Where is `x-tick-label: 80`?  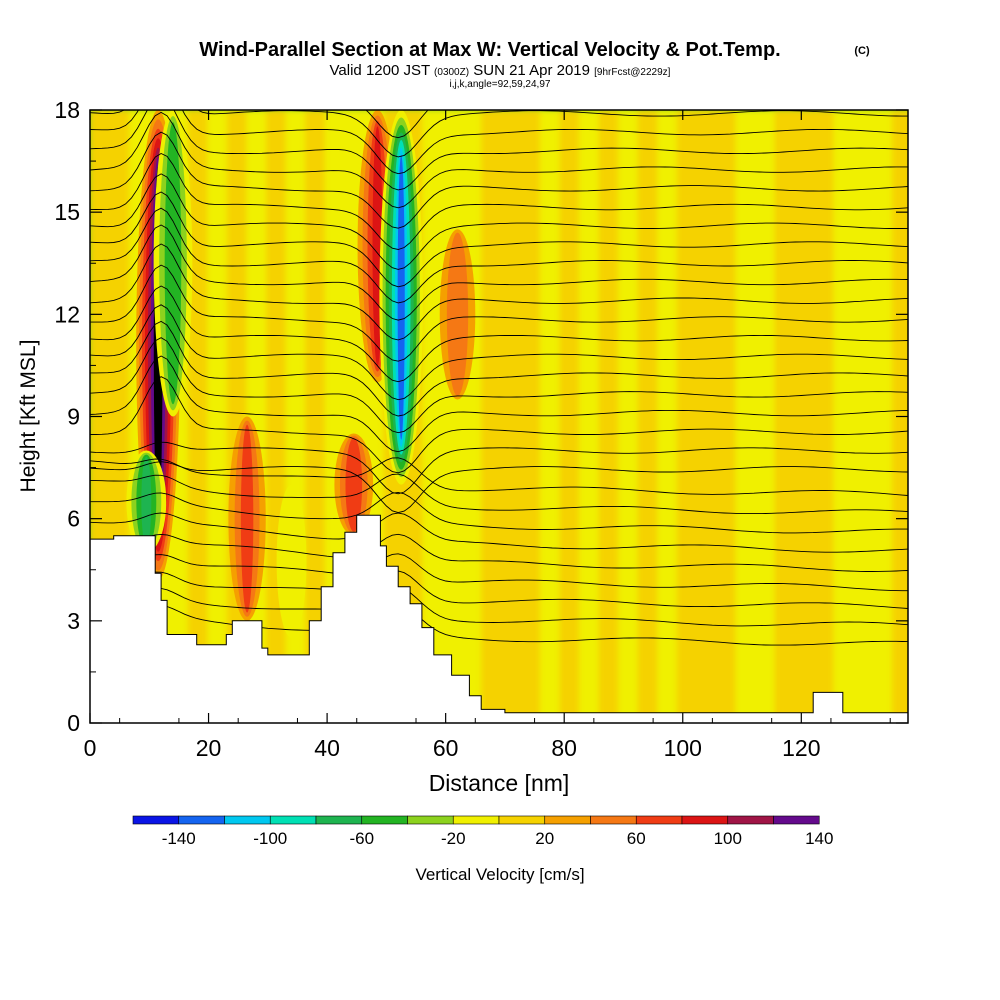 x-tick-label: 80 is located at coordinates (564, 748).